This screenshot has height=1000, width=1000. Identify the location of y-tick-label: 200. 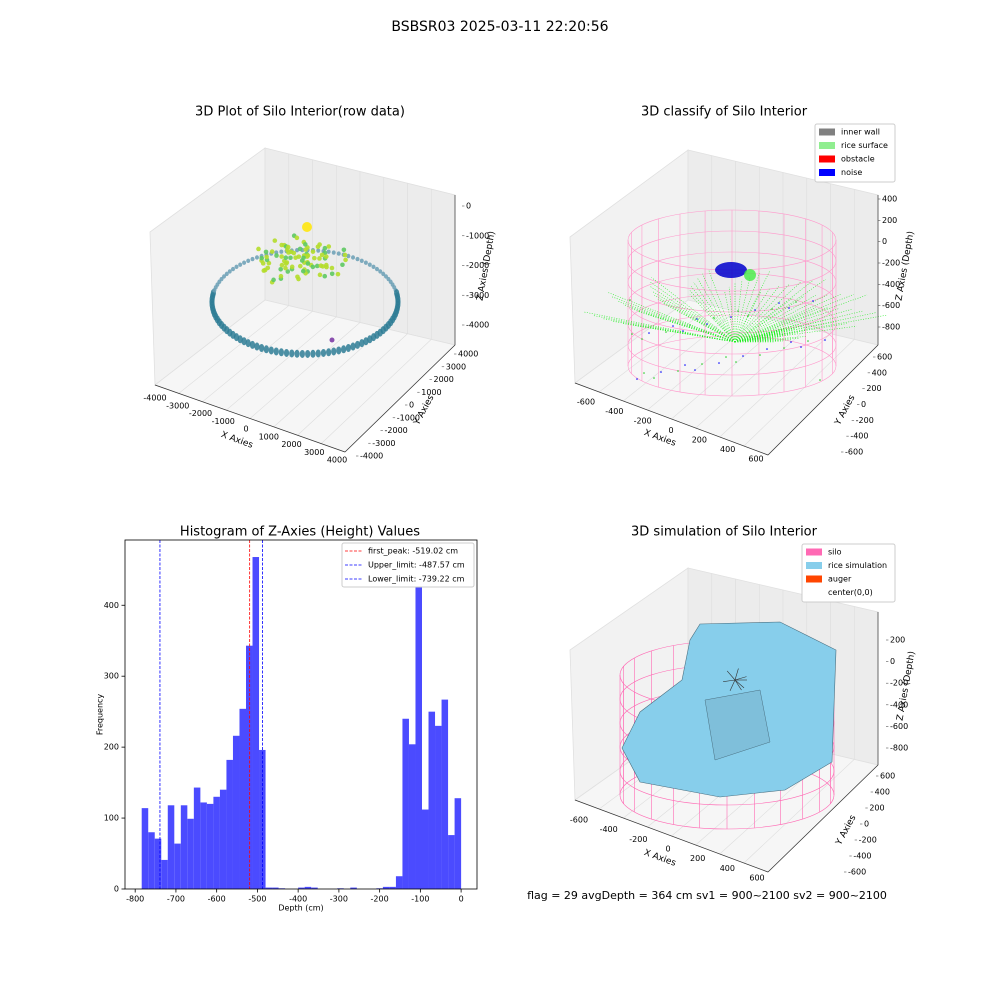
(873, 388).